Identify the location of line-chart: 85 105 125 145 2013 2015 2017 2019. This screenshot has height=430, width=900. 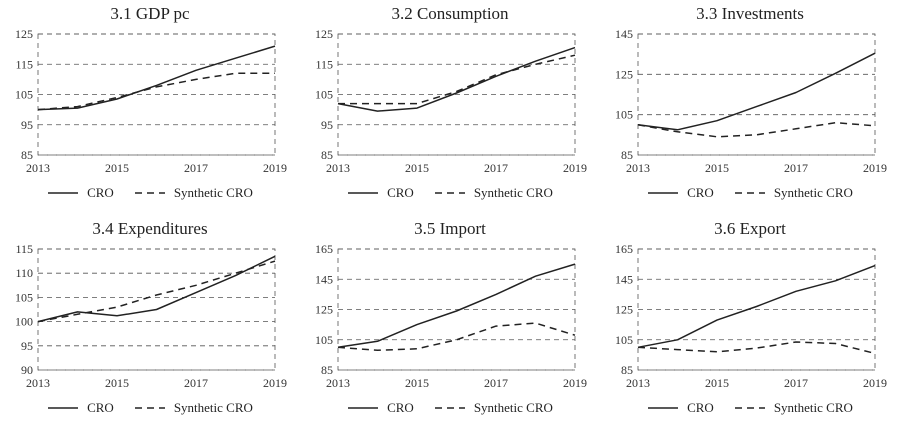
(751, 101).